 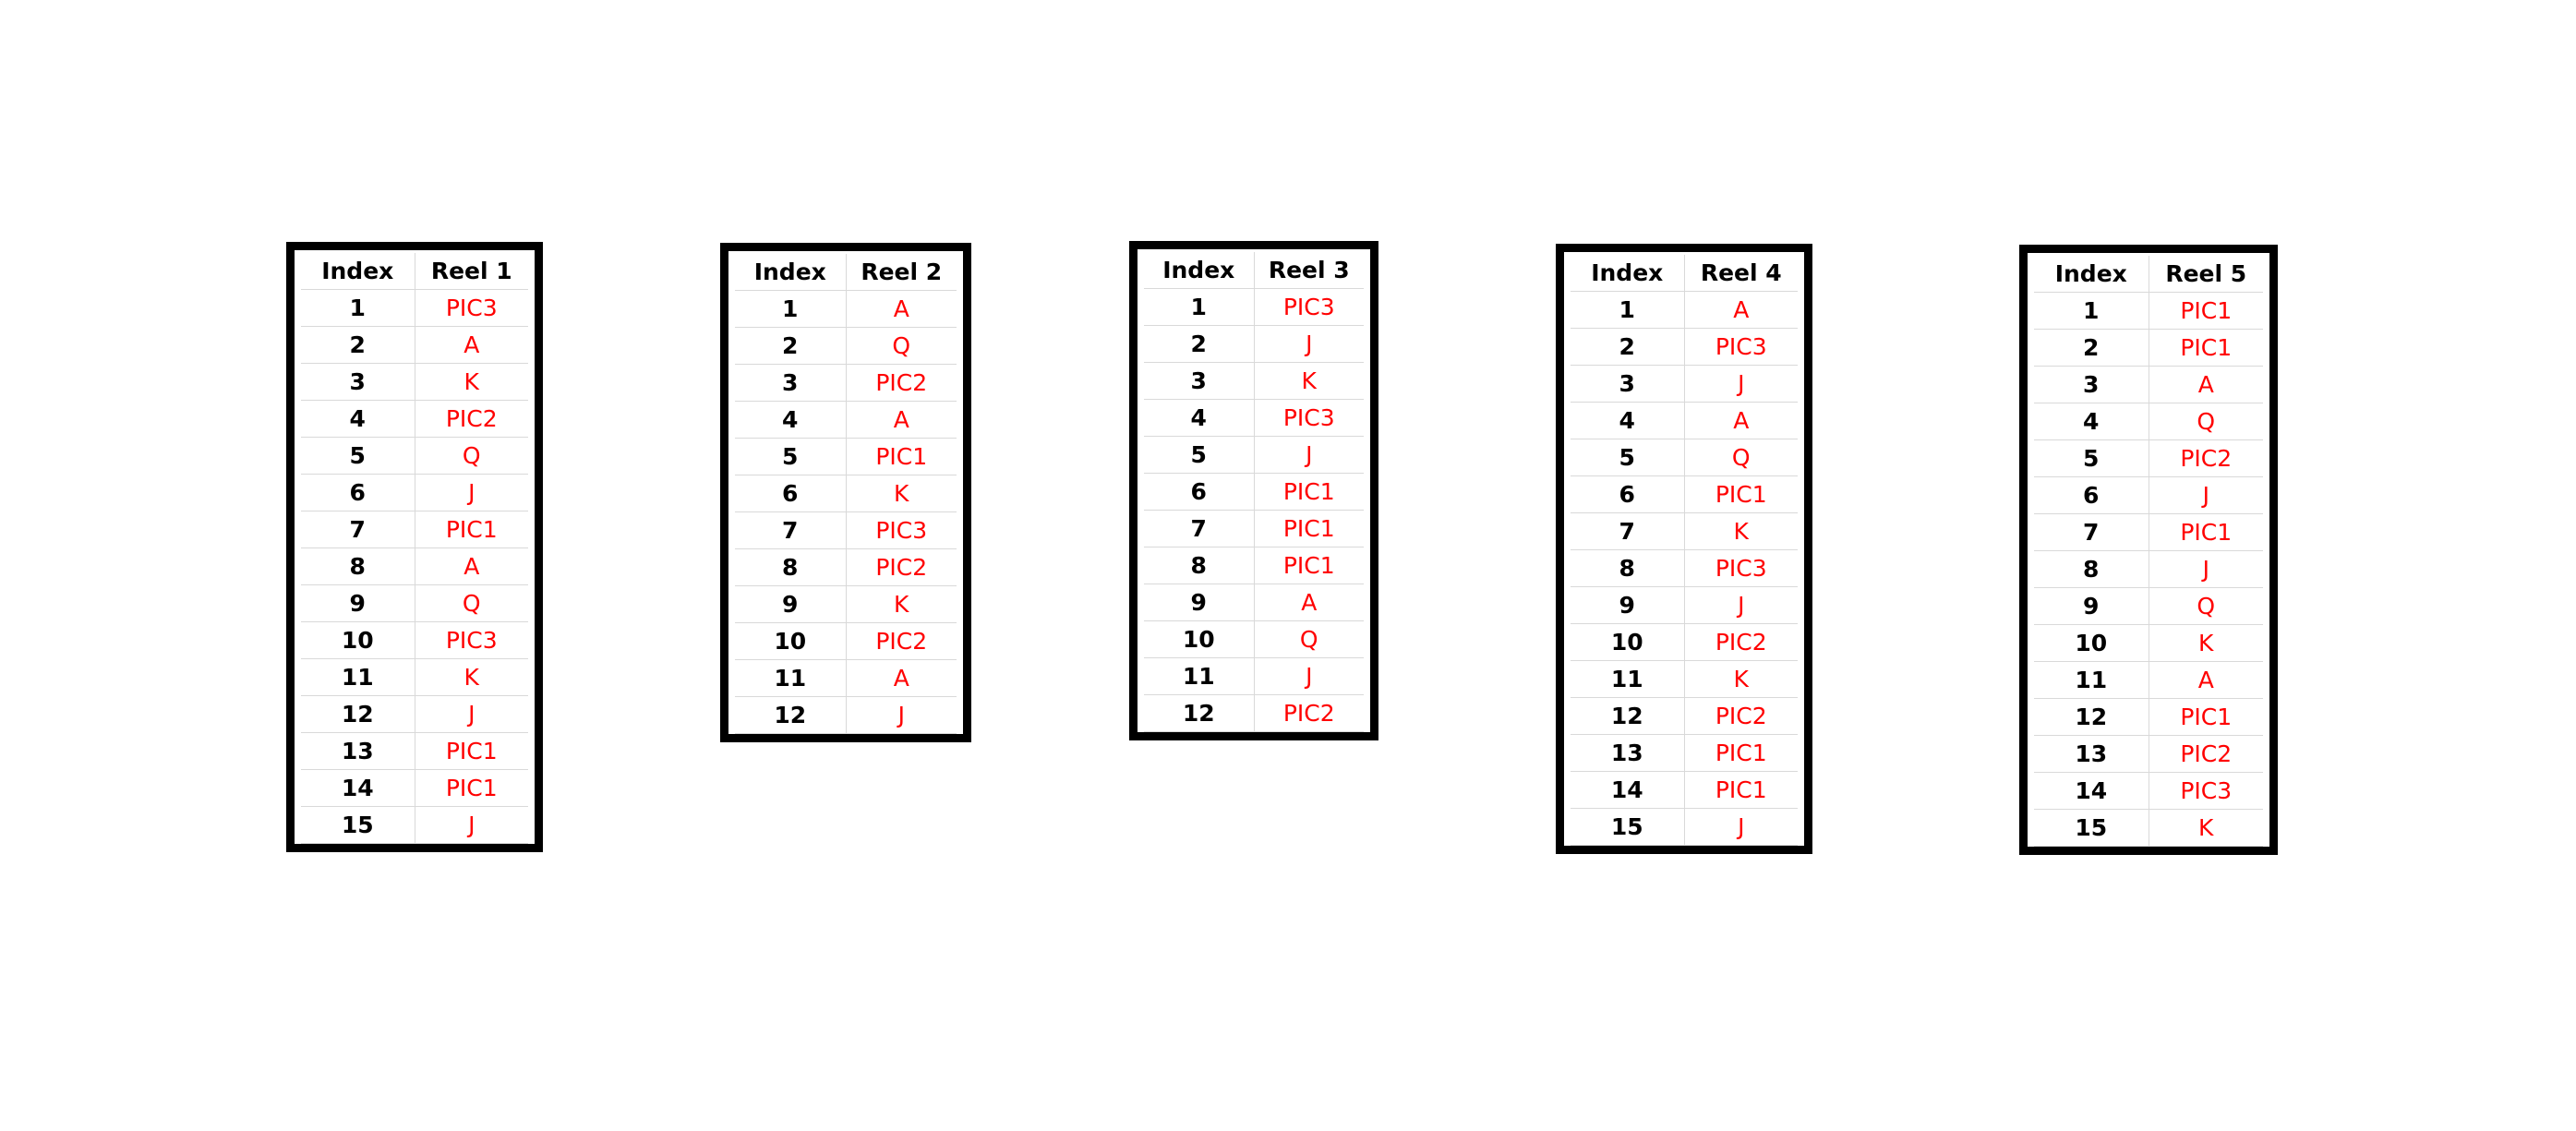 I want to click on table-row: 13 PIC1, so click(x=1684, y=753).